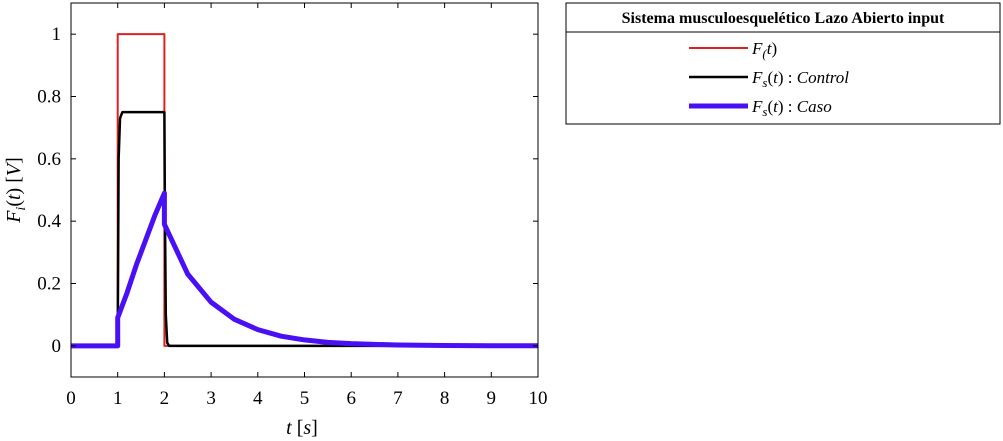 This screenshot has width=1003, height=441. What do you see at coordinates (165, 398) in the screenshot?
I see `x-tick-label: 2` at bounding box center [165, 398].